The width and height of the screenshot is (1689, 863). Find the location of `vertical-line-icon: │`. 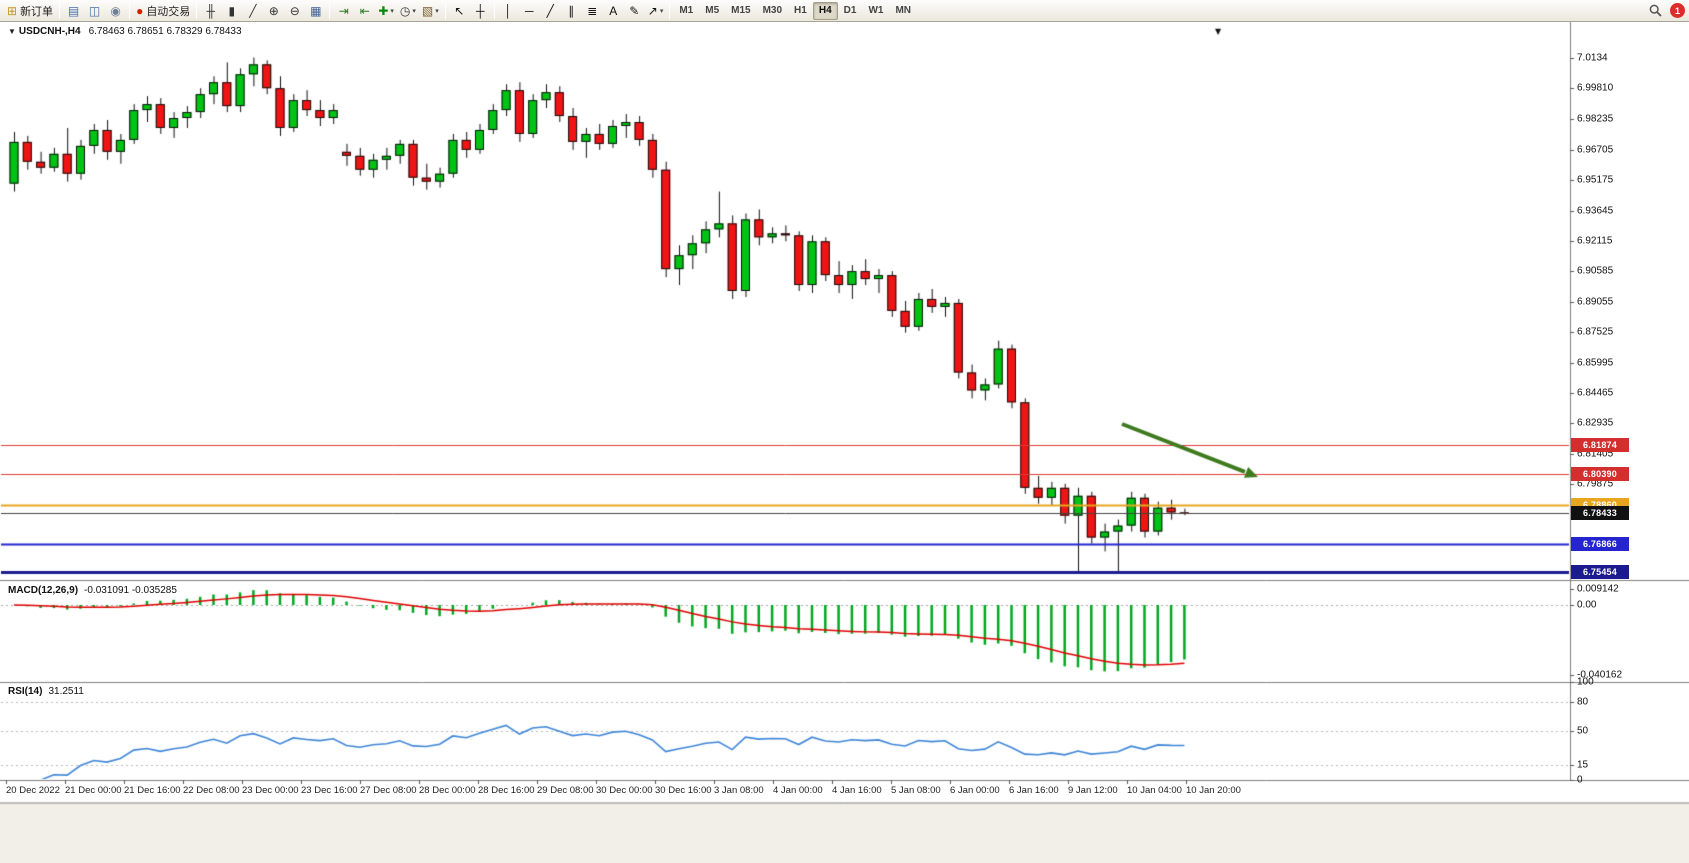

vertical-line-icon: │ is located at coordinates (508, 10).